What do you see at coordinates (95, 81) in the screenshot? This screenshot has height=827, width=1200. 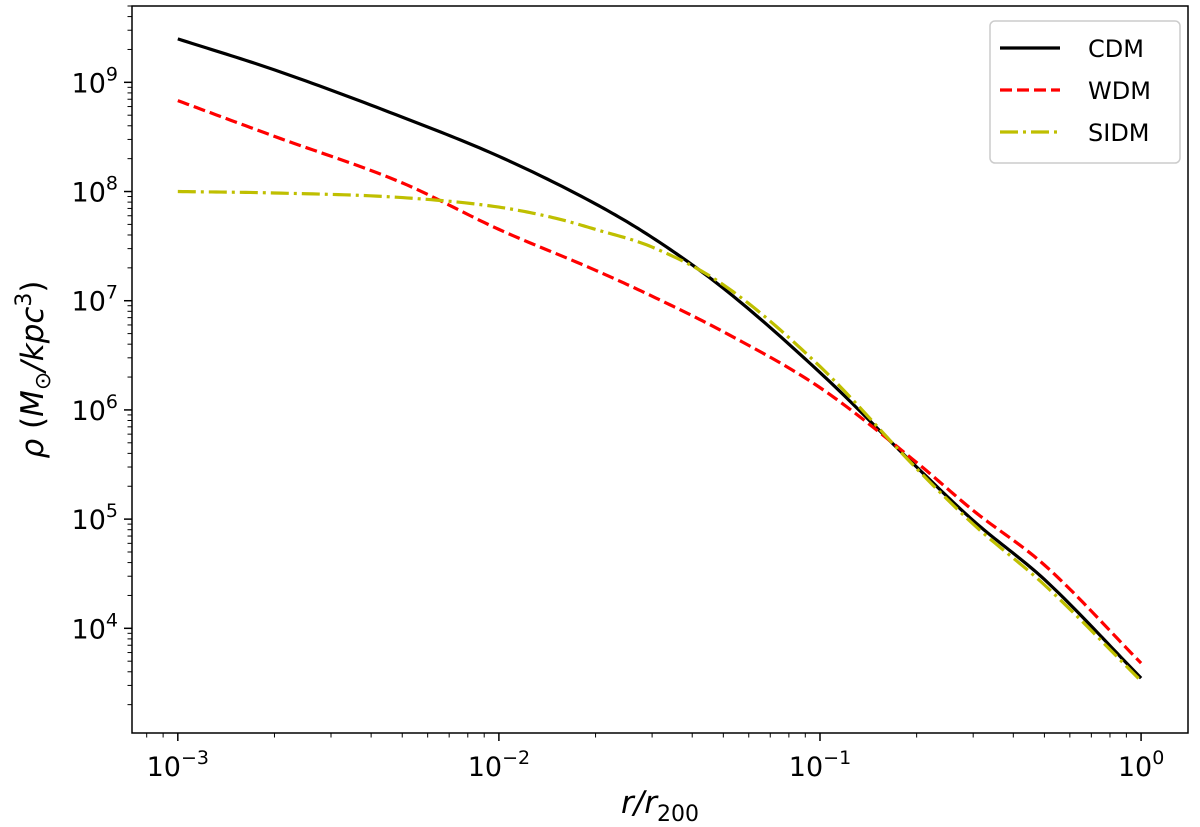 I see `y-tick-label: 10⁹` at bounding box center [95, 81].